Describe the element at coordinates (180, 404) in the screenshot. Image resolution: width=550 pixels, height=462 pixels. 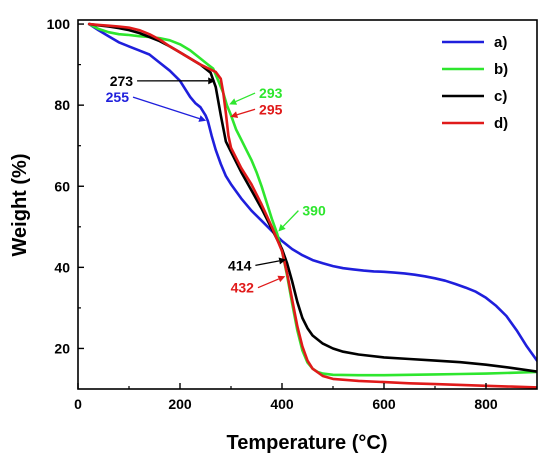
I see `x-tick-label: 200` at that location.